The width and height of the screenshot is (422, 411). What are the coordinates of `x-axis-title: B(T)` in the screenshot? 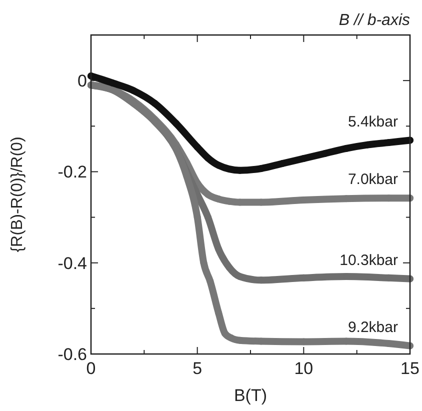 It's located at (251, 395).